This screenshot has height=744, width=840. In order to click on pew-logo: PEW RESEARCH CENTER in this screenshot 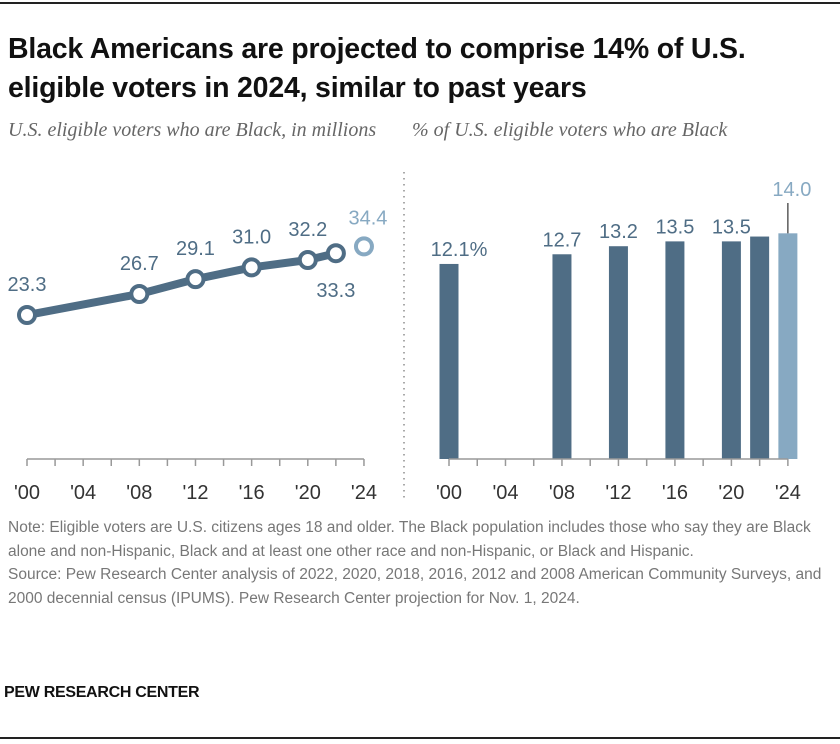, I will do `click(102, 692)`.